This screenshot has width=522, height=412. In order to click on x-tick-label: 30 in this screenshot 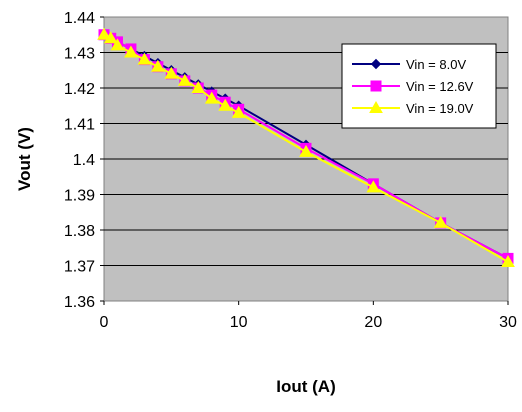, I will do `click(508, 322)`.